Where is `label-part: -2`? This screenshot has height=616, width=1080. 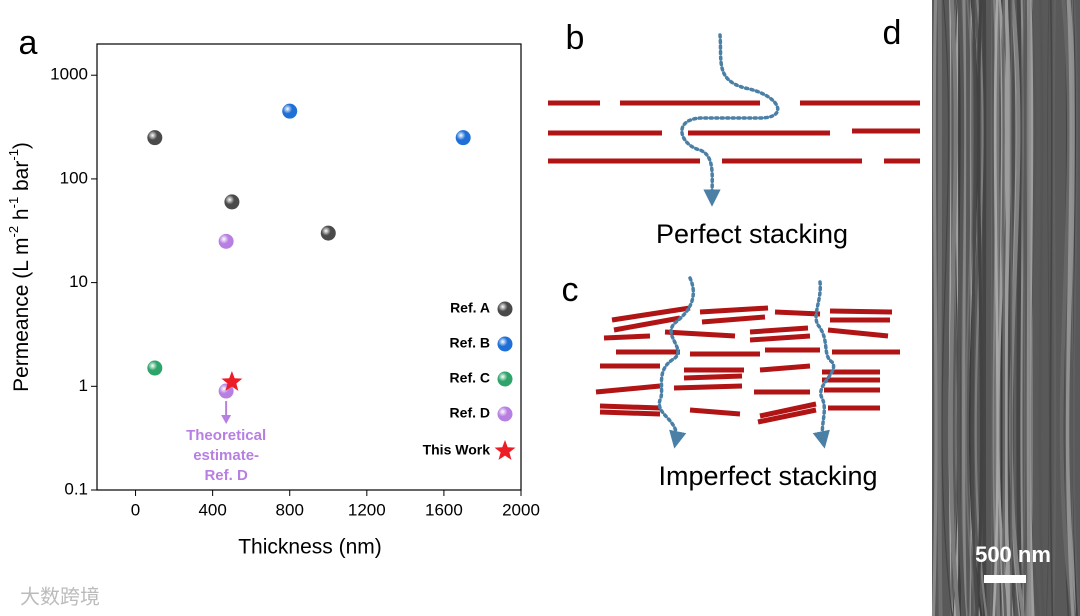
label-part: -2 is located at coordinates (13, 232).